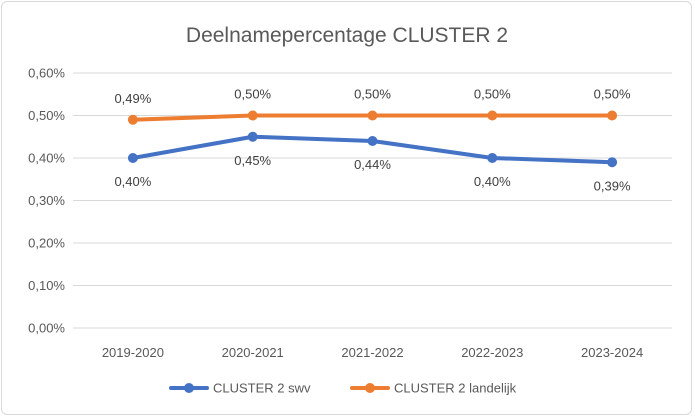 The width and height of the screenshot is (695, 418). Describe the element at coordinates (46, 328) in the screenshot. I see `y-tick-label: 0,00%` at that location.